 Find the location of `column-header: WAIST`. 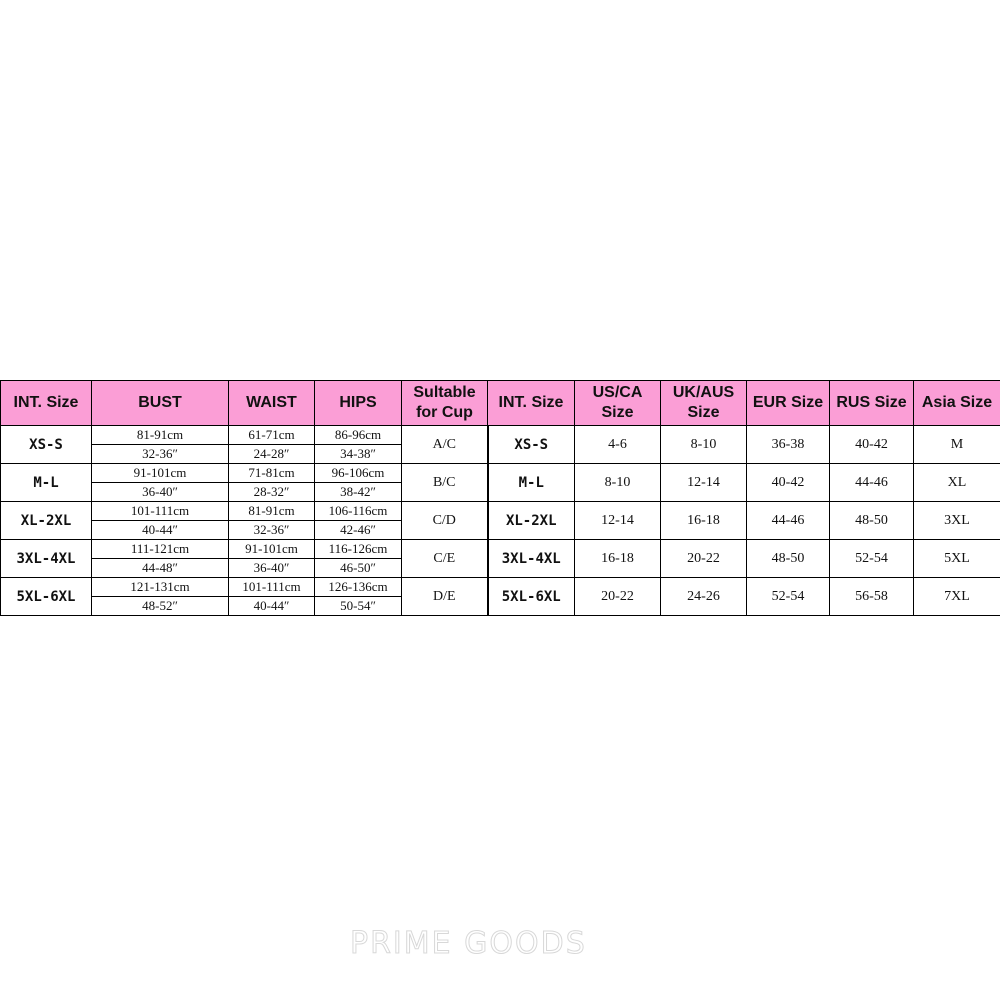

column-header: WAIST is located at coordinates (271, 403).